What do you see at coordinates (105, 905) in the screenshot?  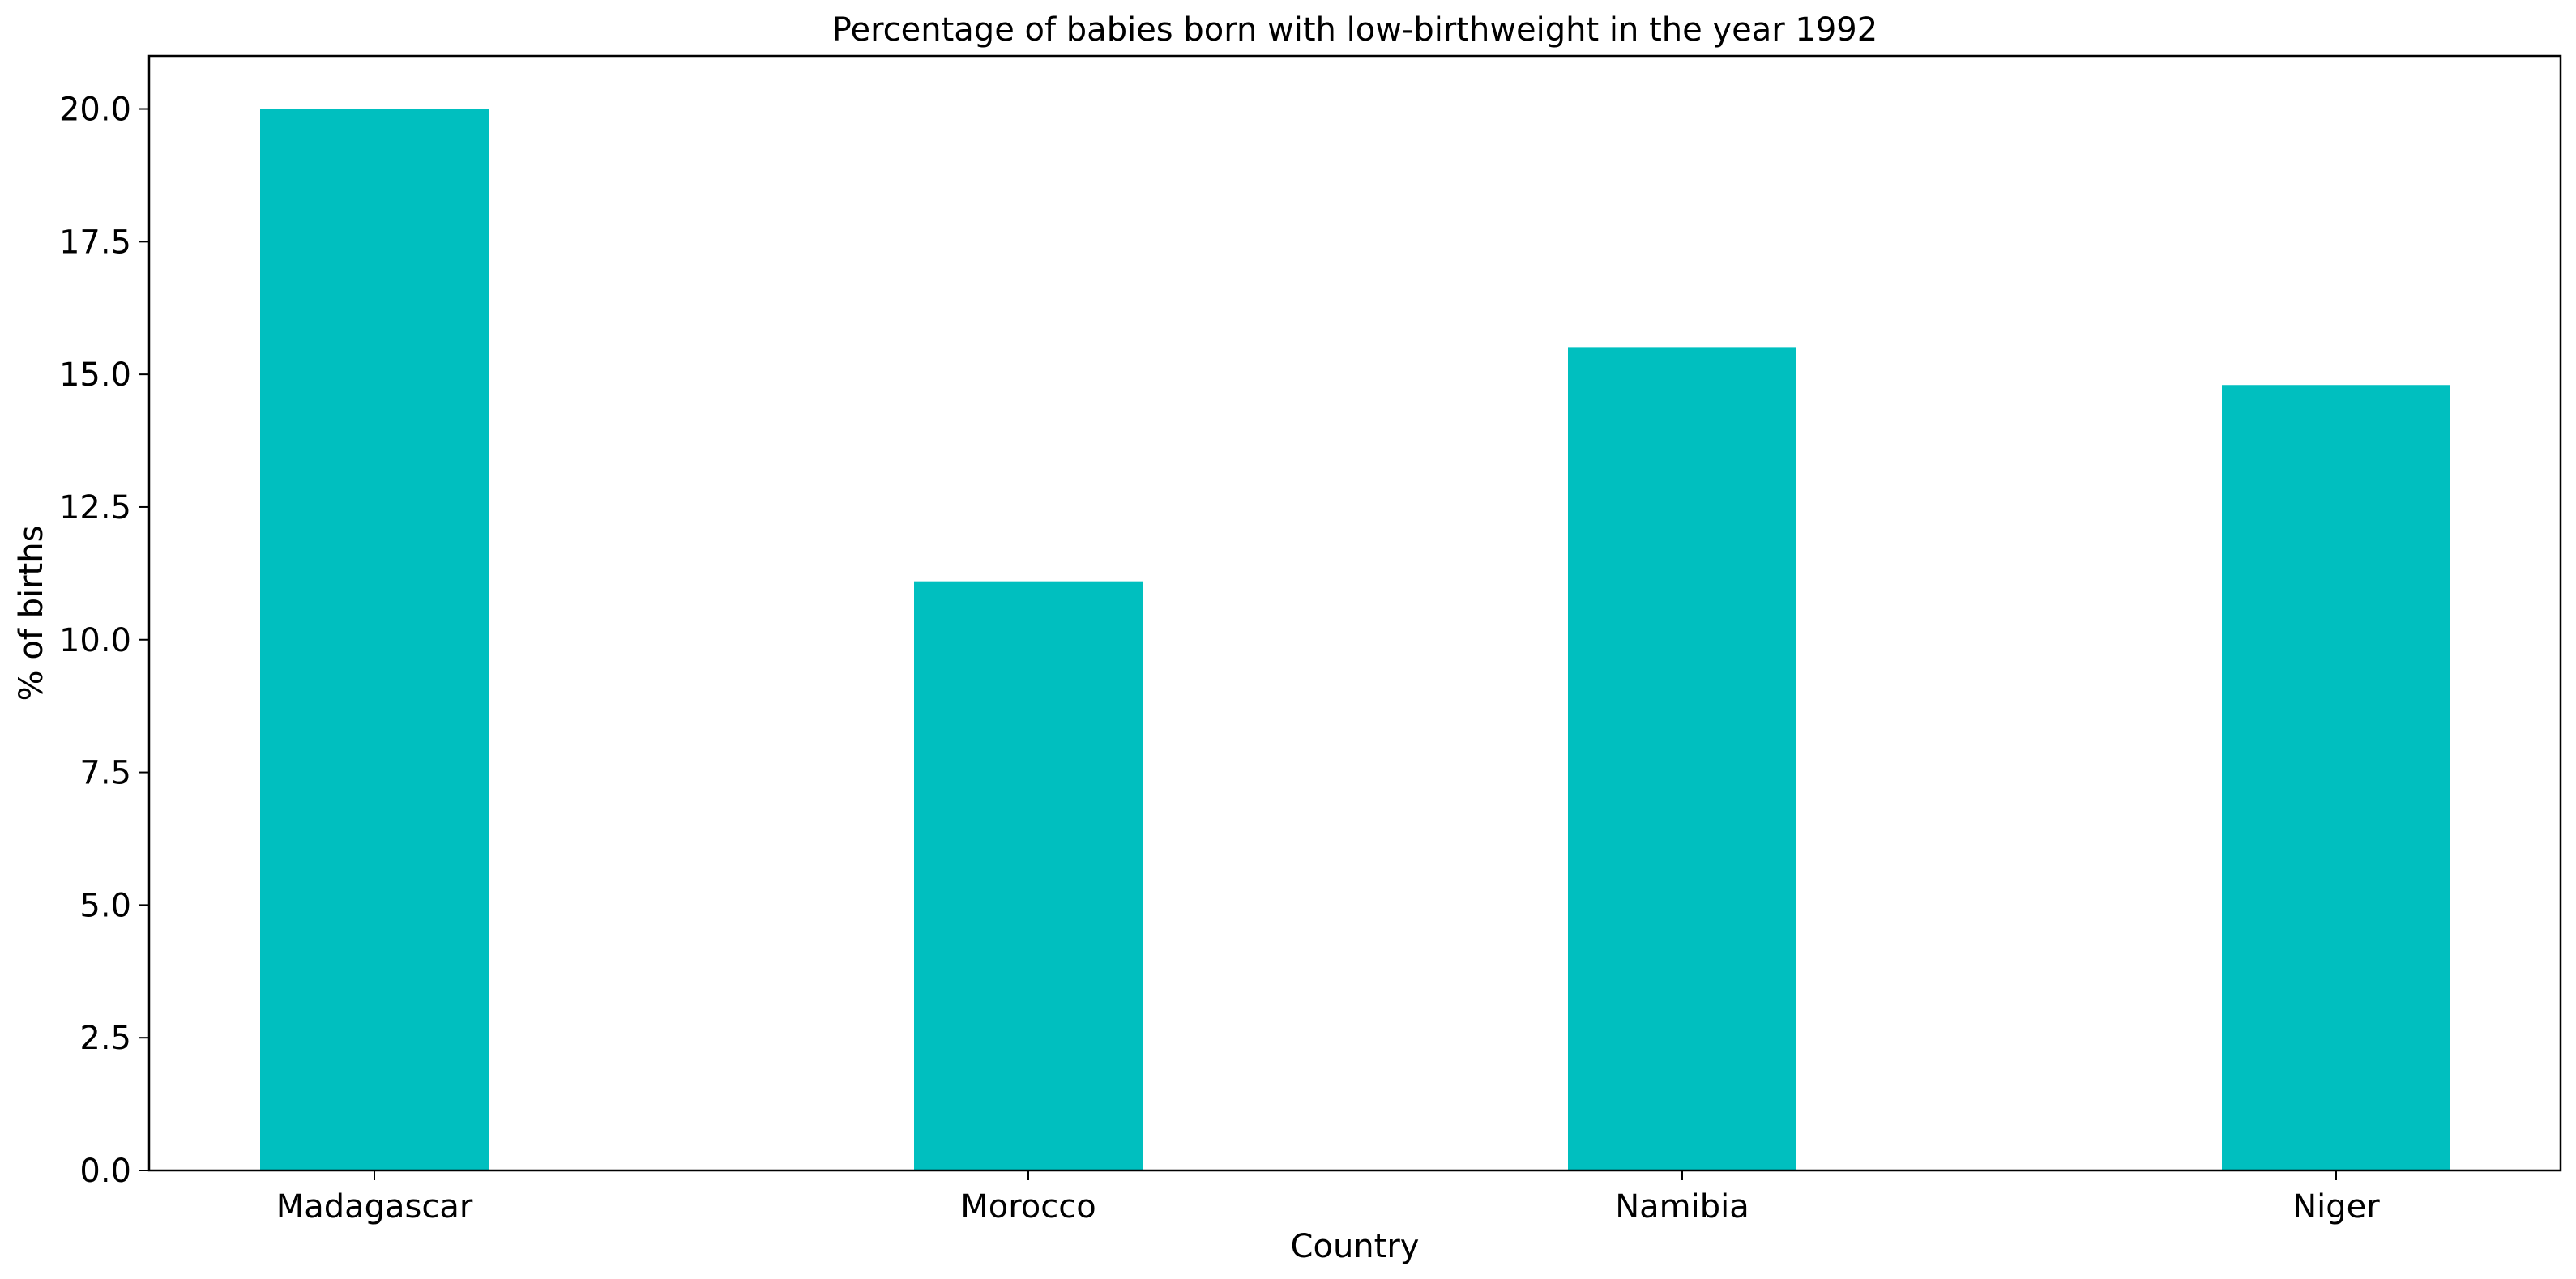 I see `y-tick-label: 5.0` at bounding box center [105, 905].